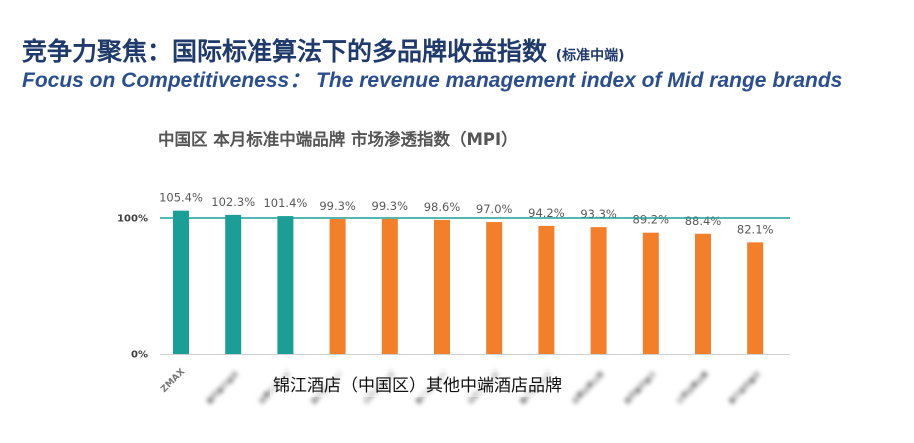 The width and height of the screenshot is (914, 443). What do you see at coordinates (590, 56) in the screenshot?
I see `title-cn-suffix: (标准中端)` at bounding box center [590, 56].